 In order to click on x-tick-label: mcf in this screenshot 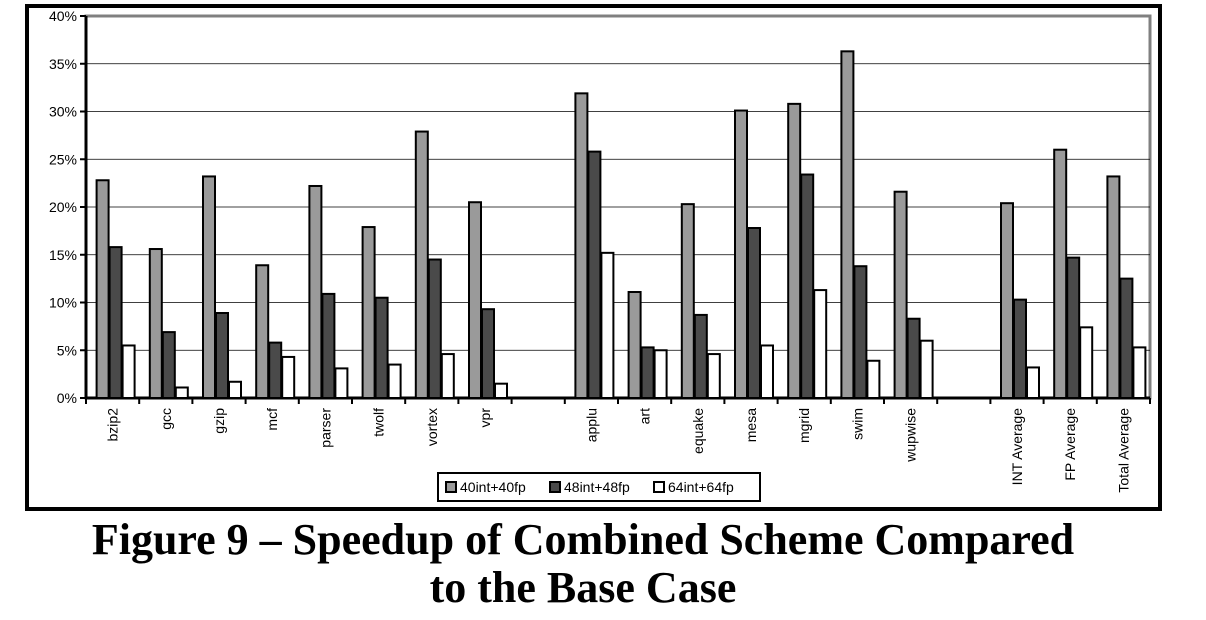, I will do `click(272, 419)`.